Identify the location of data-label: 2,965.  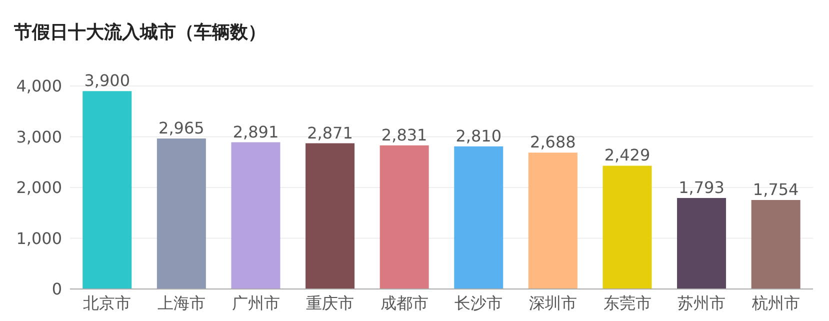
(181, 128).